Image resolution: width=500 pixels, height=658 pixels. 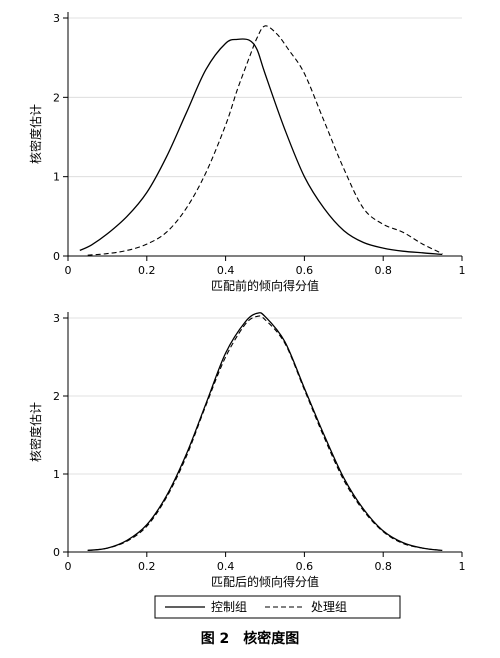 I want to click on x-axis-label: 匹配前的倾向得分值, so click(x=265, y=285).